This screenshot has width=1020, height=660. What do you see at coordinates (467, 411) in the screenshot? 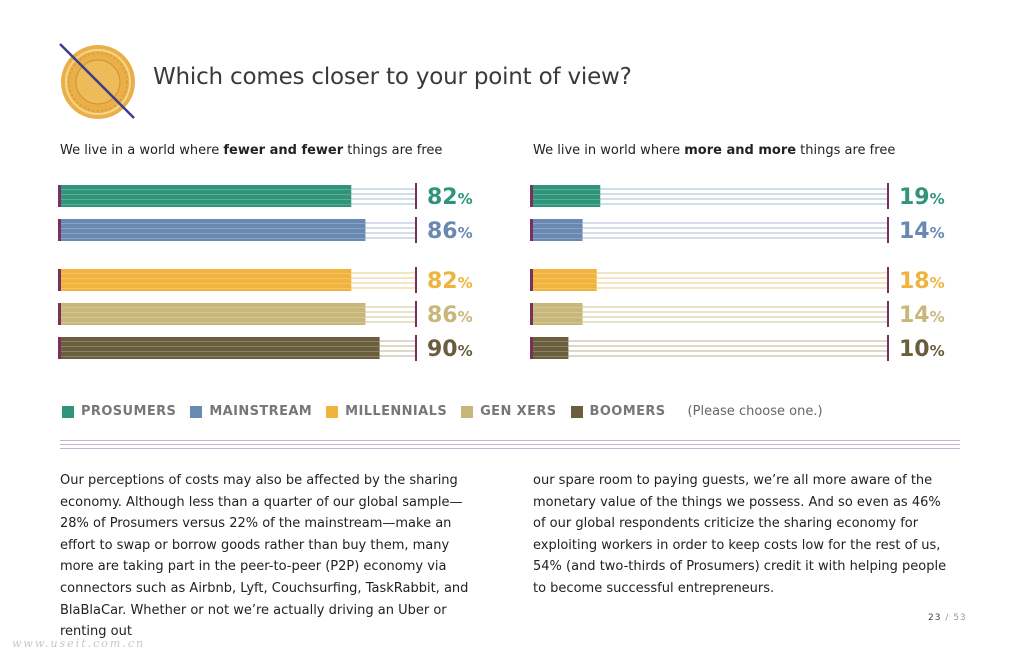
I see `legend-swatch-gen-xers` at bounding box center [467, 411].